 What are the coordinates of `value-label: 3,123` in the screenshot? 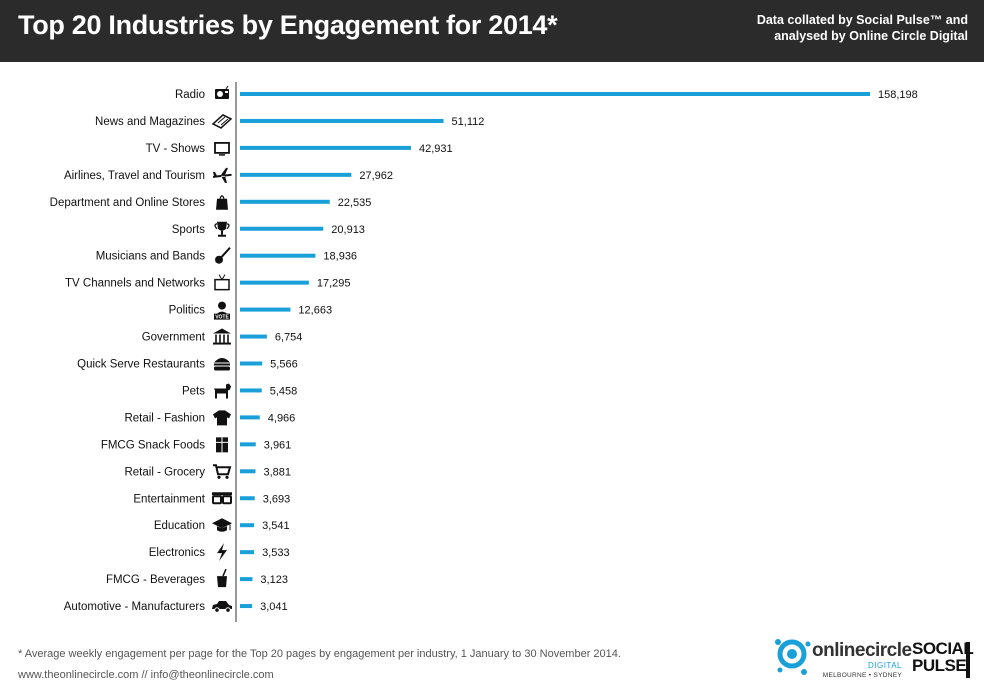 It's located at (274, 580).